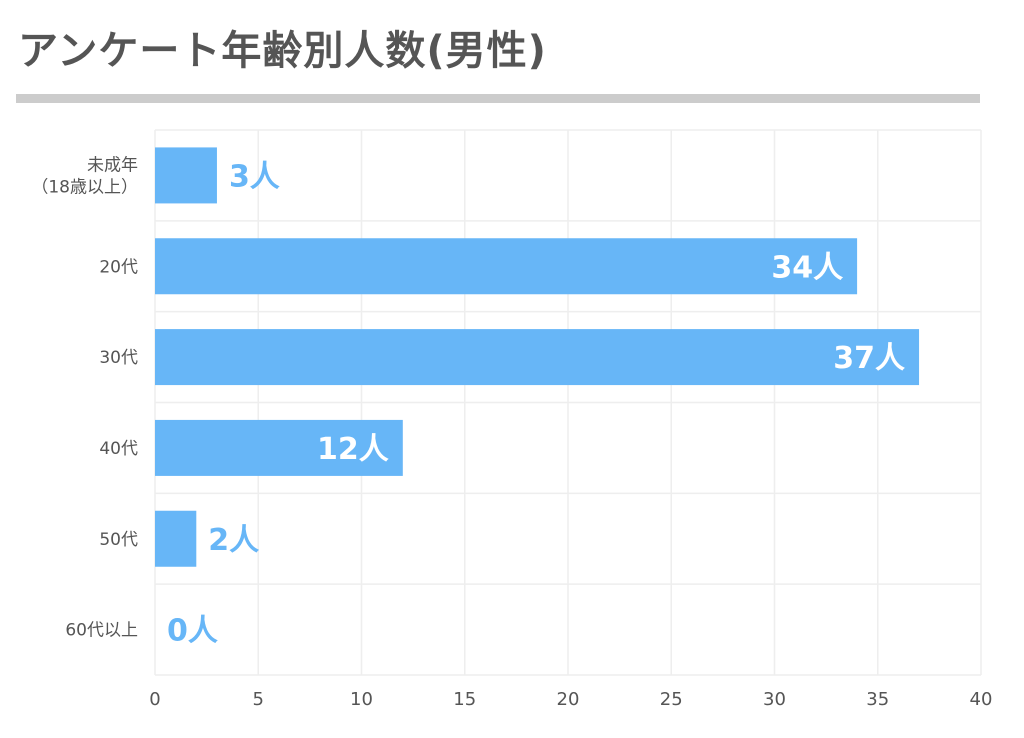 The image size is (1024, 738). Describe the element at coordinates (254, 176) in the screenshot. I see `data-label: 3人` at that location.